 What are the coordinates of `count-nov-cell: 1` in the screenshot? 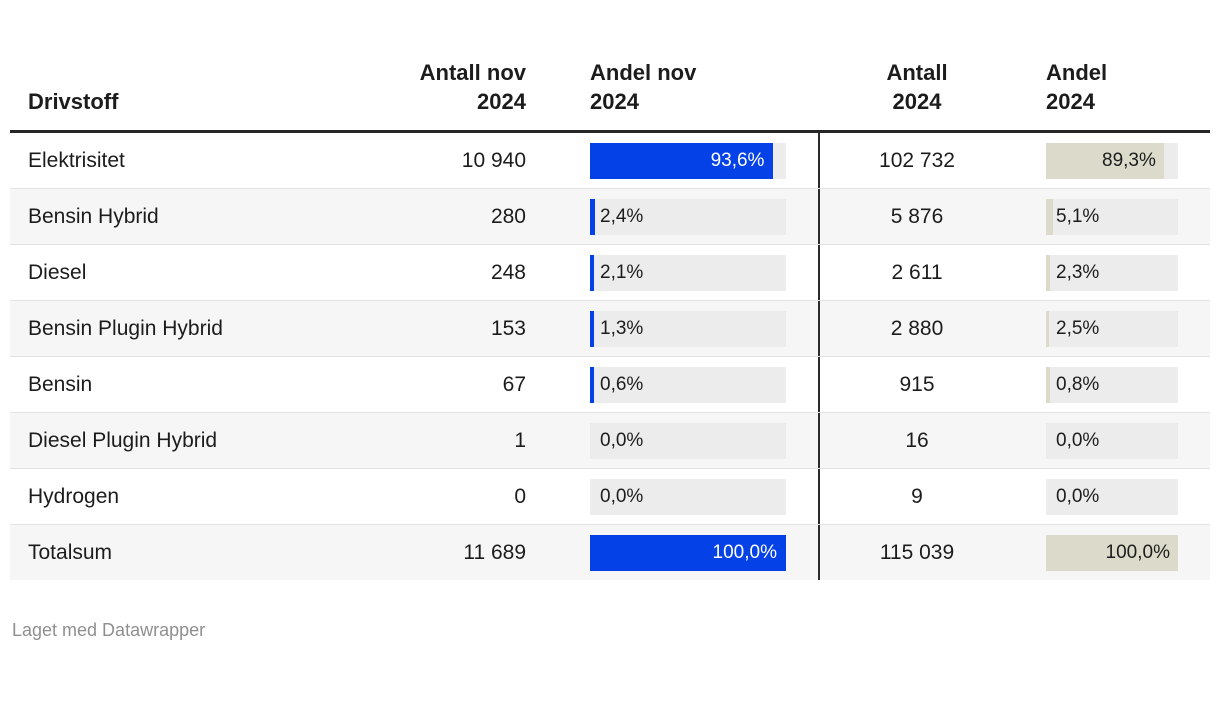 It's located at (520, 440).